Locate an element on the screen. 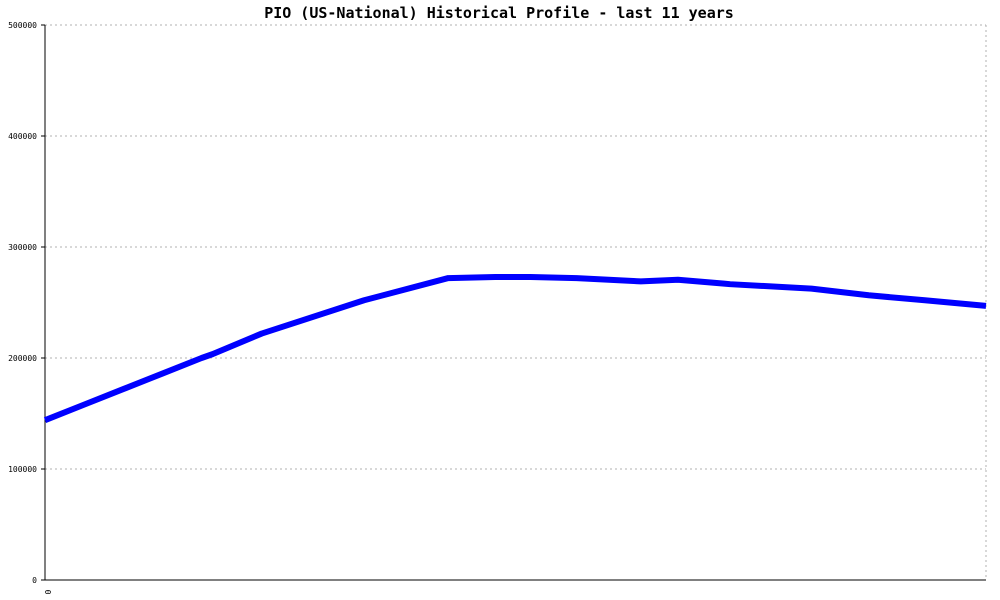  y-tick-label: 300000 is located at coordinates (22, 247).